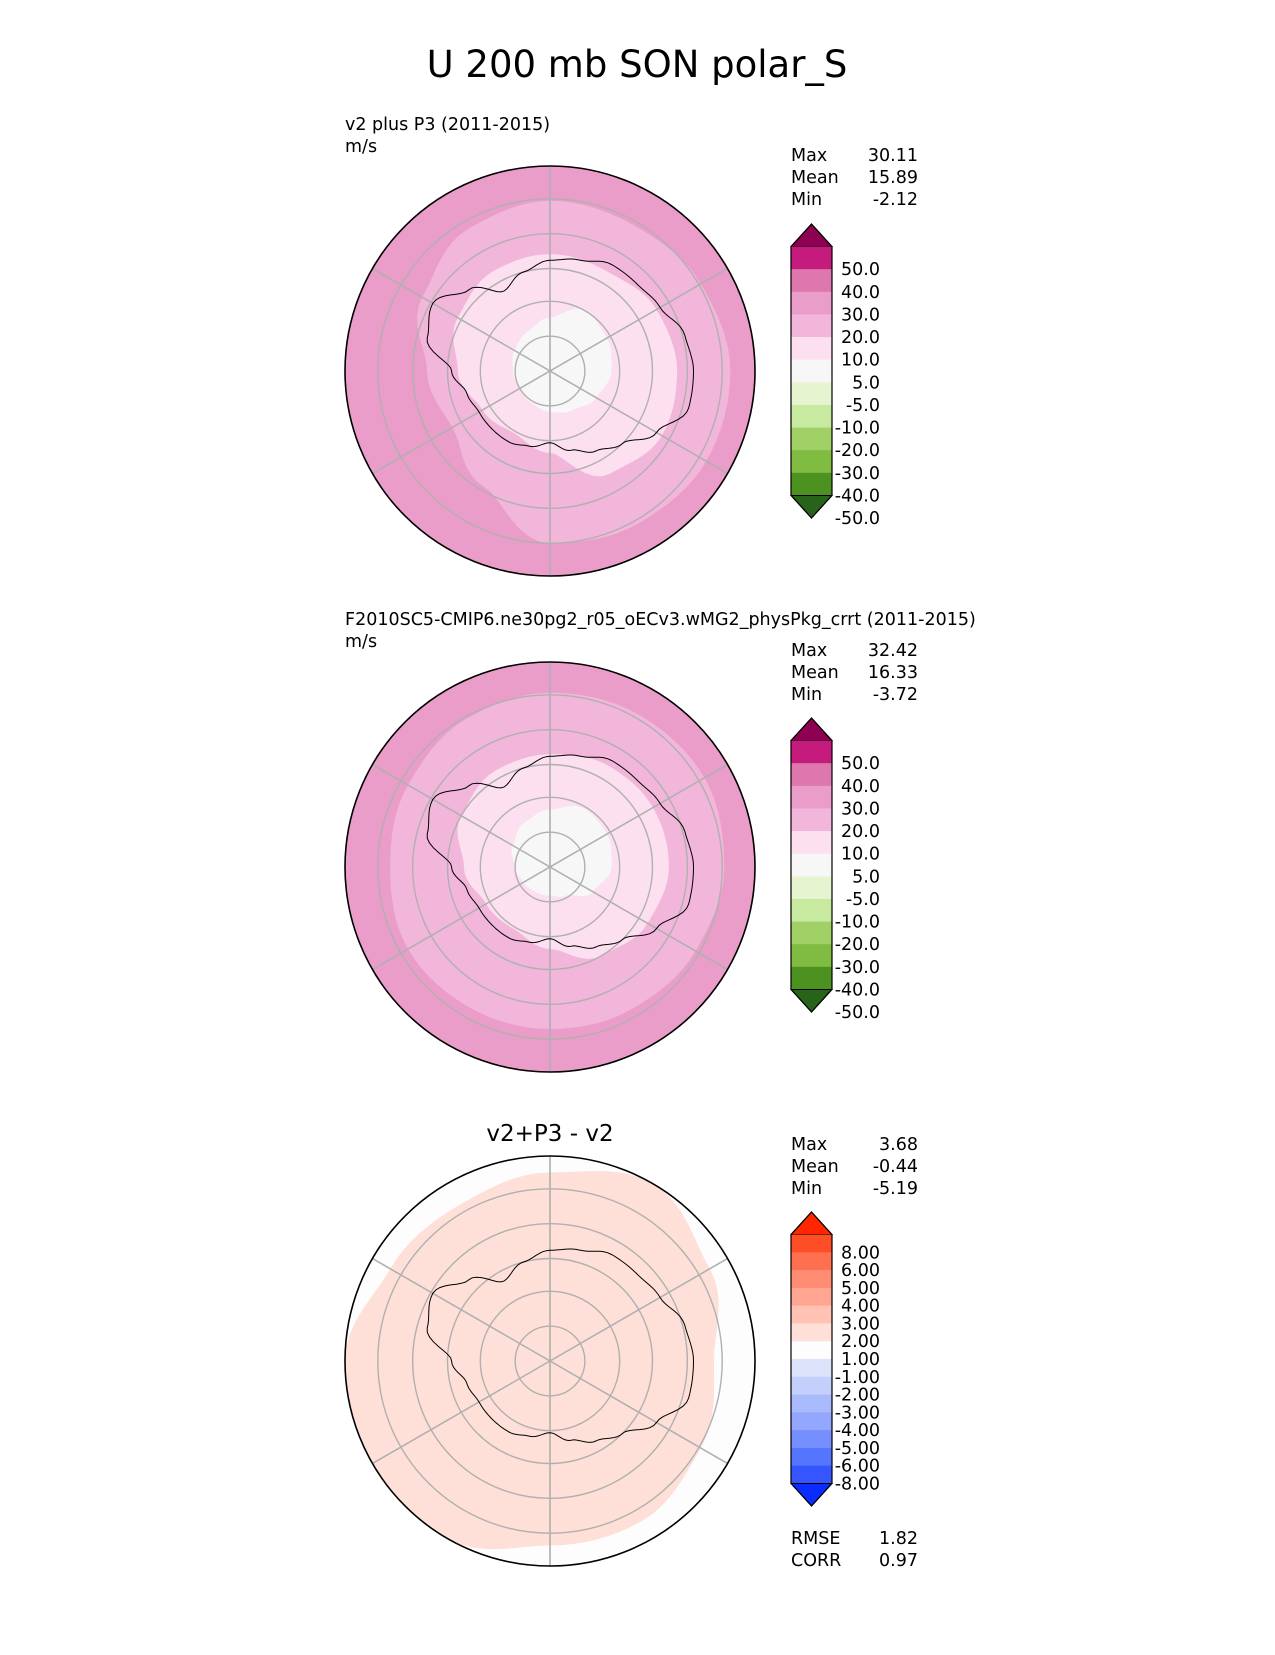 The height and width of the screenshot is (1655, 1275). What do you see at coordinates (893, 673) in the screenshot?
I see `stat-mean-value: 16.33` at bounding box center [893, 673].